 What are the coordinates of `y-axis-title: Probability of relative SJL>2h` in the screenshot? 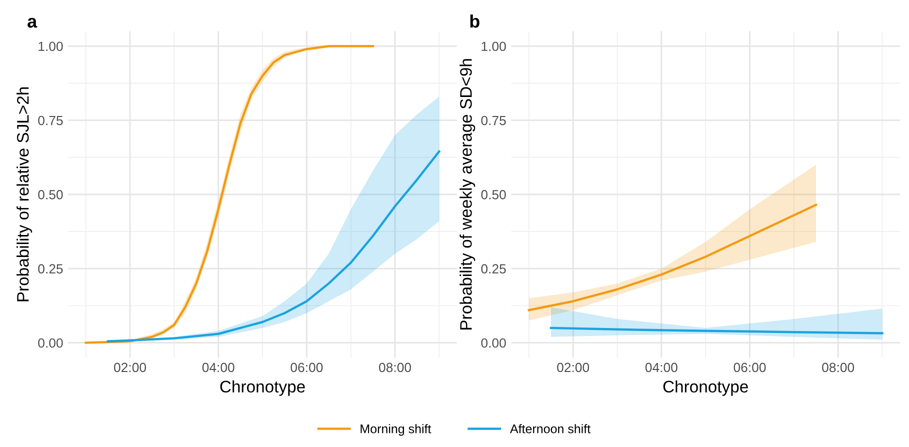 It's located at (24, 194).